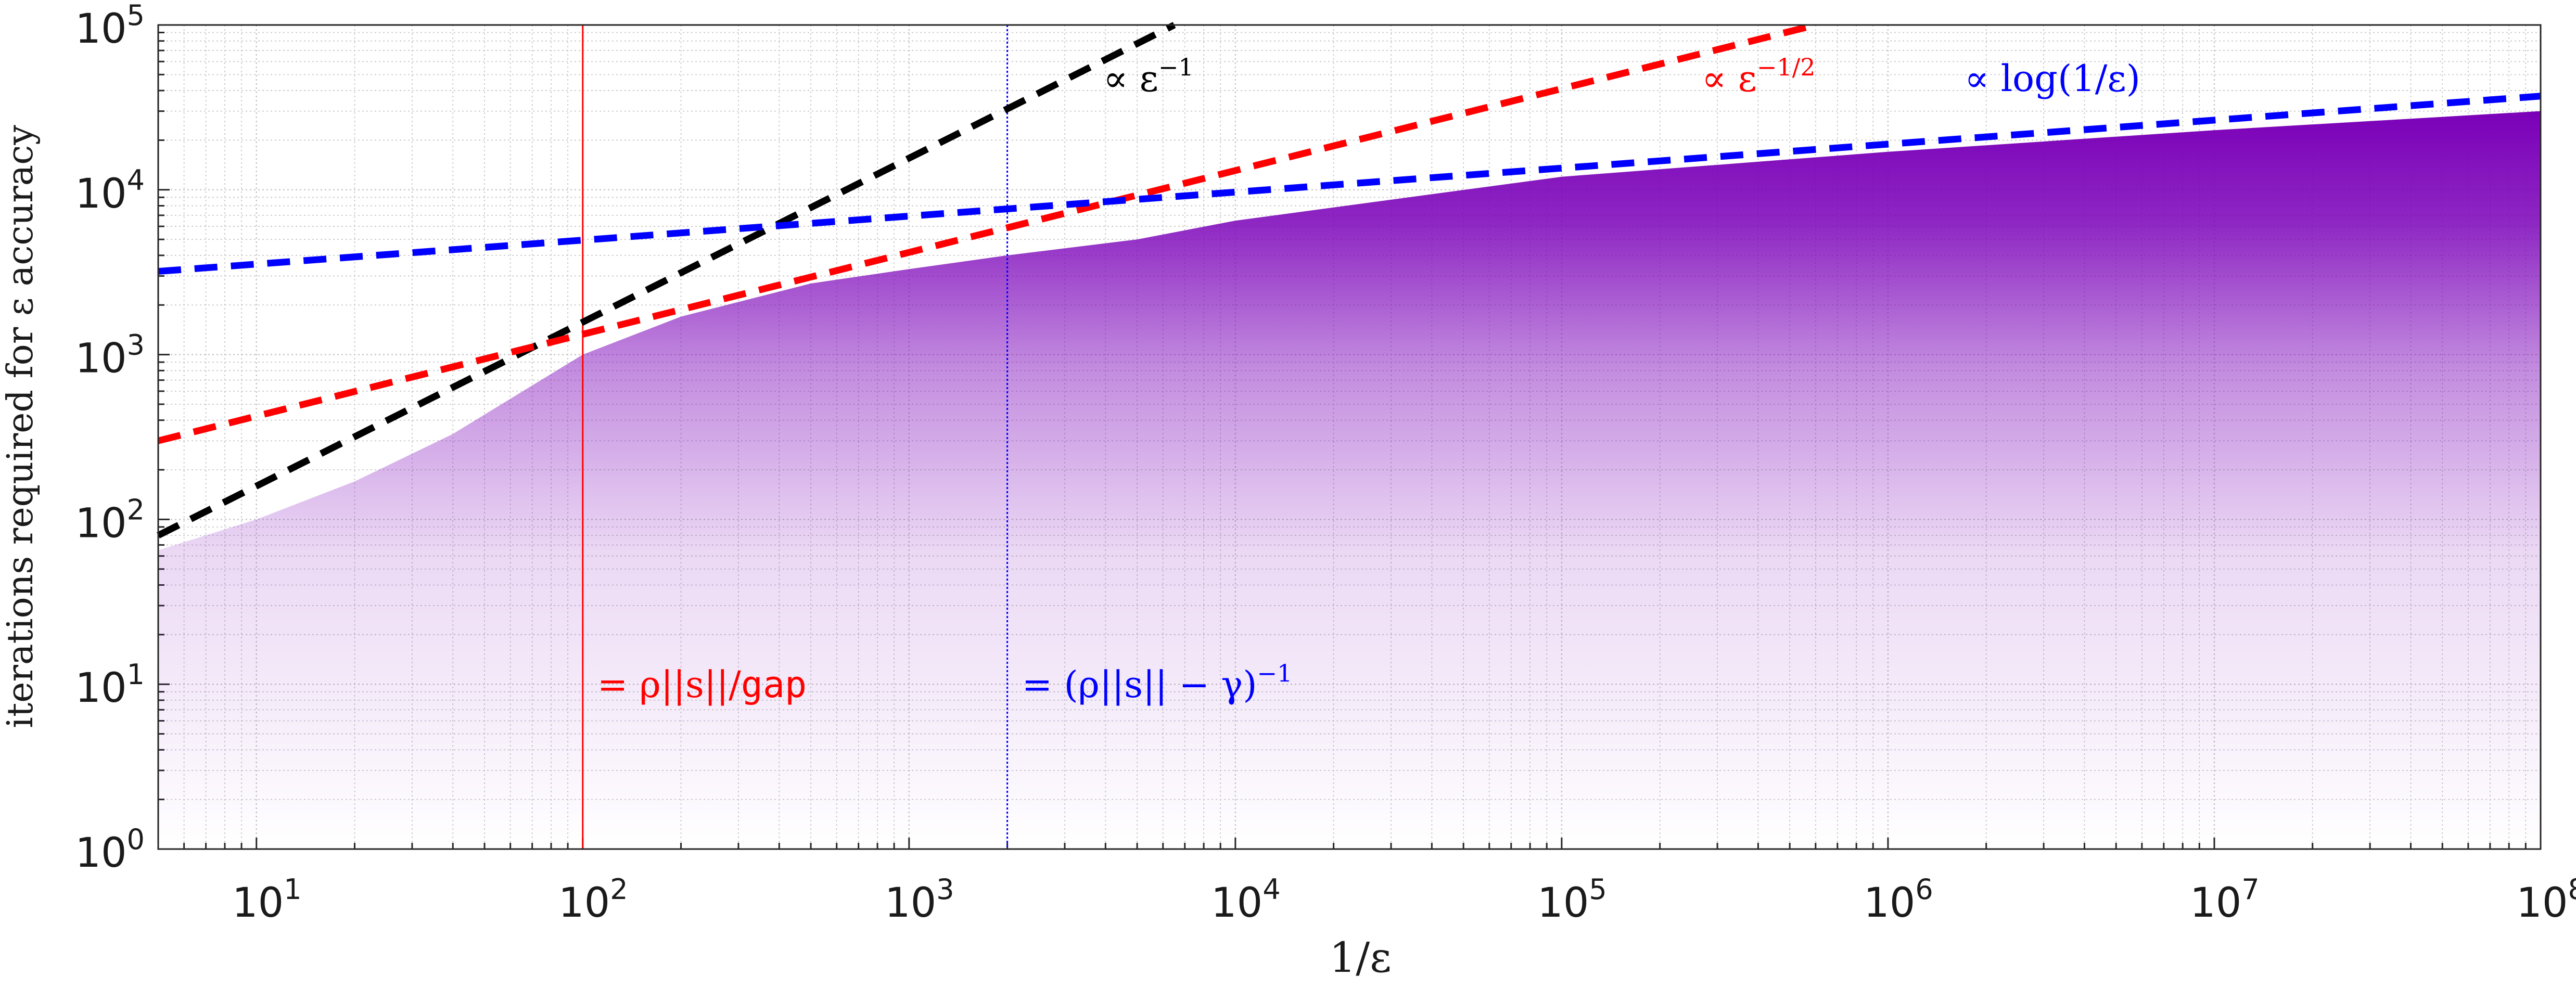 The height and width of the screenshot is (989, 2576). Describe the element at coordinates (267, 900) in the screenshot. I see `x-tick-label: 10¹` at that location.